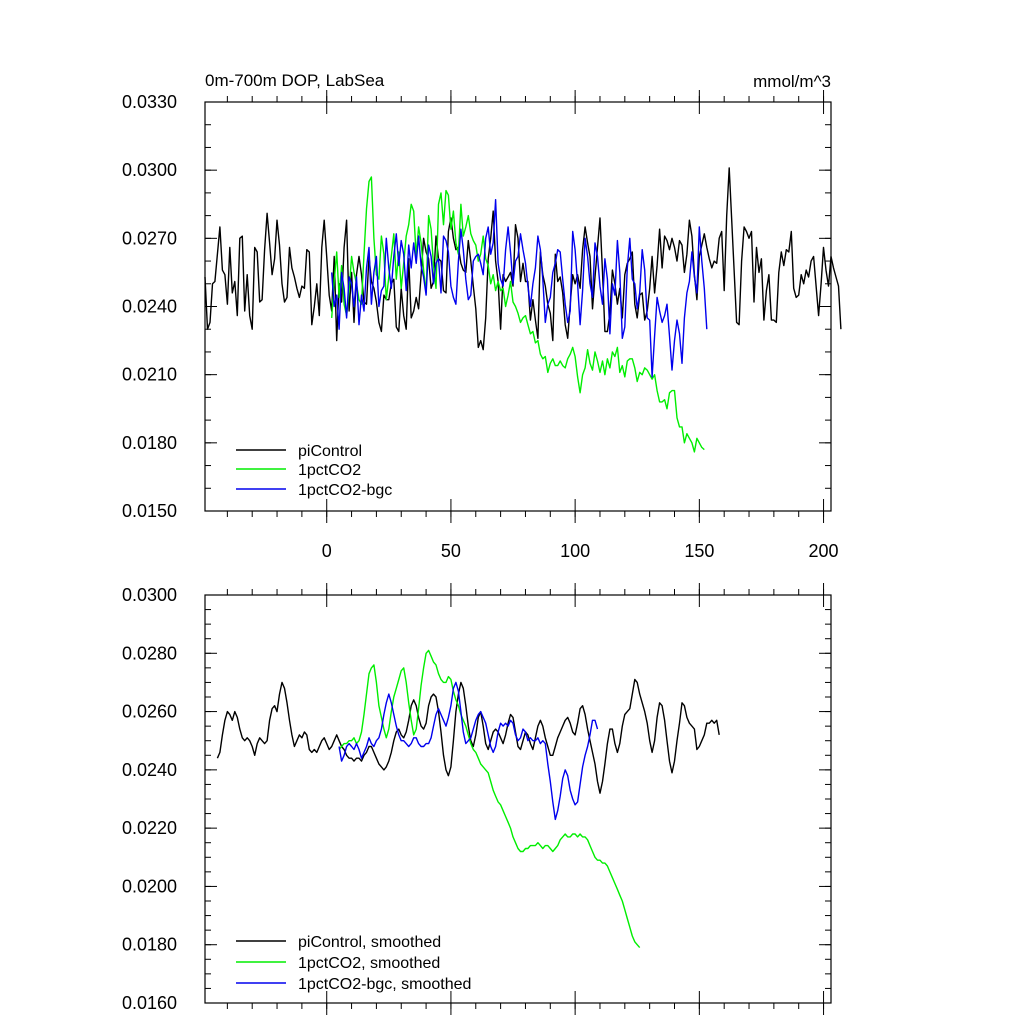  What do you see at coordinates (369, 963) in the screenshot?
I see `legend-label-1pctco2-smoothed: 1pctCO2, smoothed` at bounding box center [369, 963].